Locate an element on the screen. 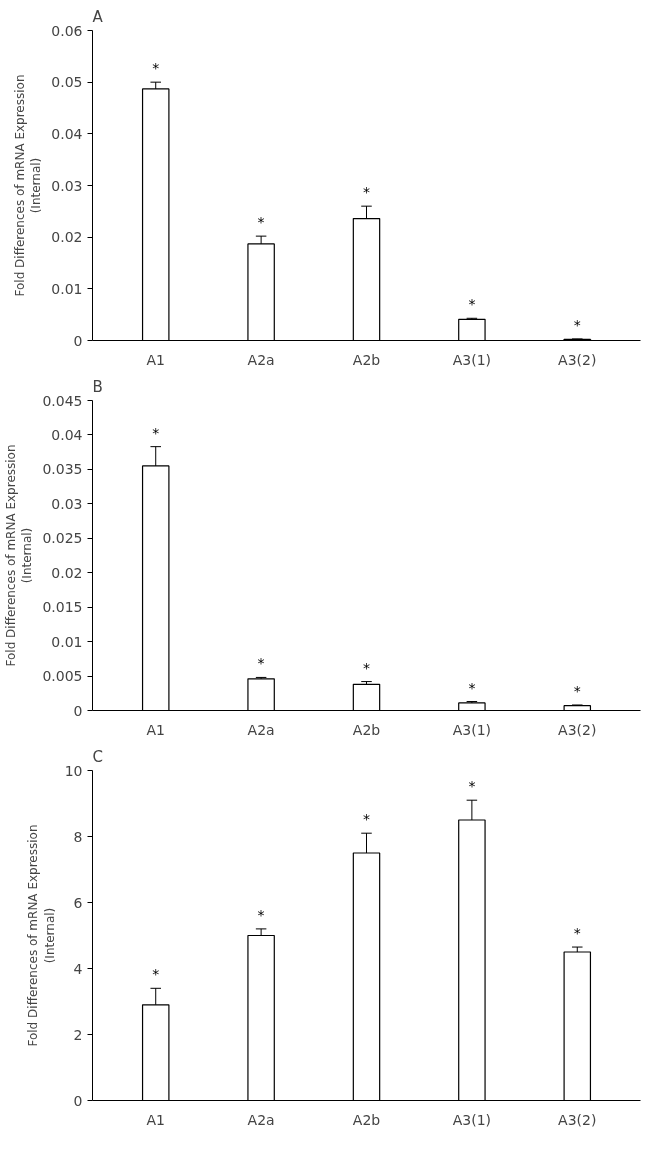  y-tick-label: 0.015 is located at coordinates (62, 607).